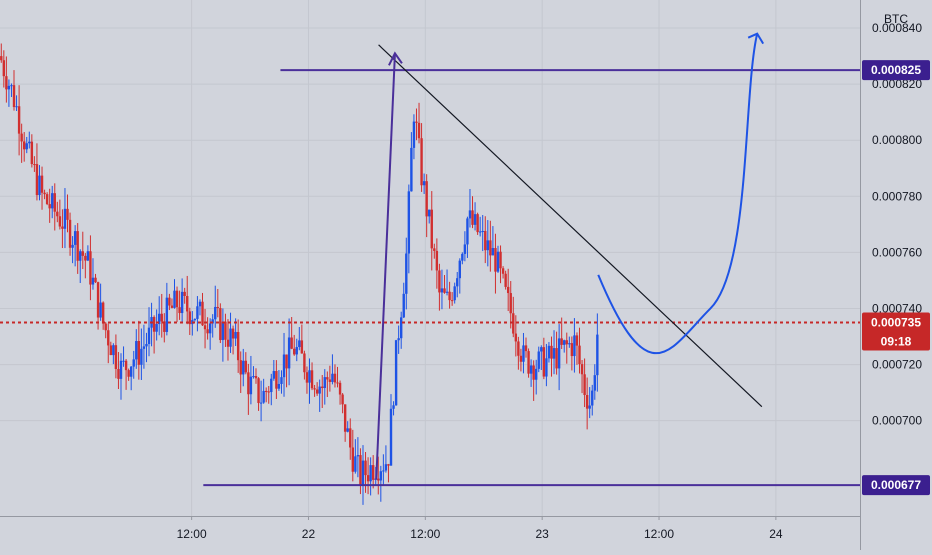 This screenshot has height=555, width=932. I want to click on price-tick-label: 0.000780, so click(897, 196).